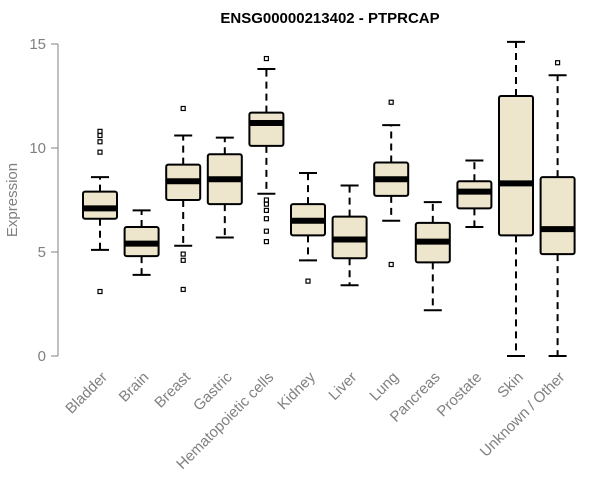 Image resolution: width=600 pixels, height=500 pixels. Describe the element at coordinates (12, 200) in the screenshot. I see `y-axis-label: Expression` at that location.